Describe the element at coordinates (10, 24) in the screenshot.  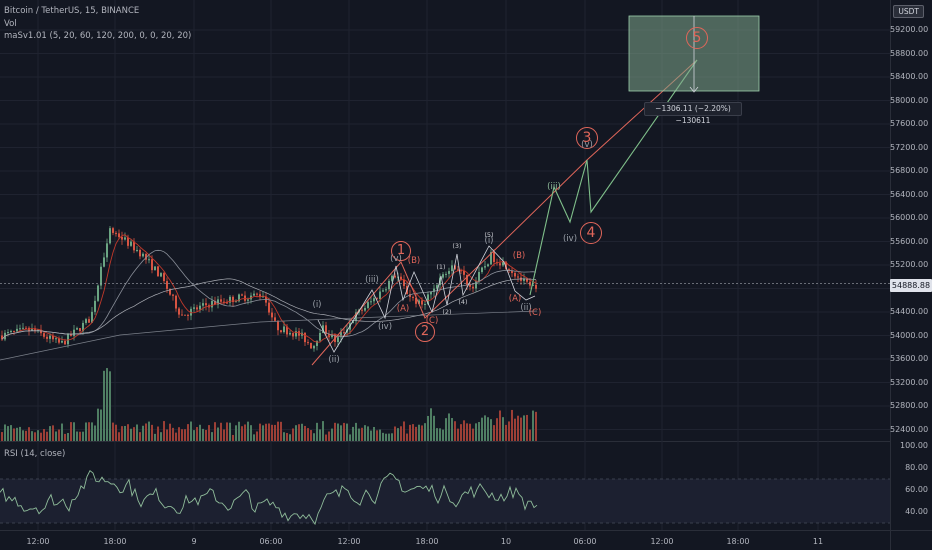
I see `volume-legend: Vol` at that location.